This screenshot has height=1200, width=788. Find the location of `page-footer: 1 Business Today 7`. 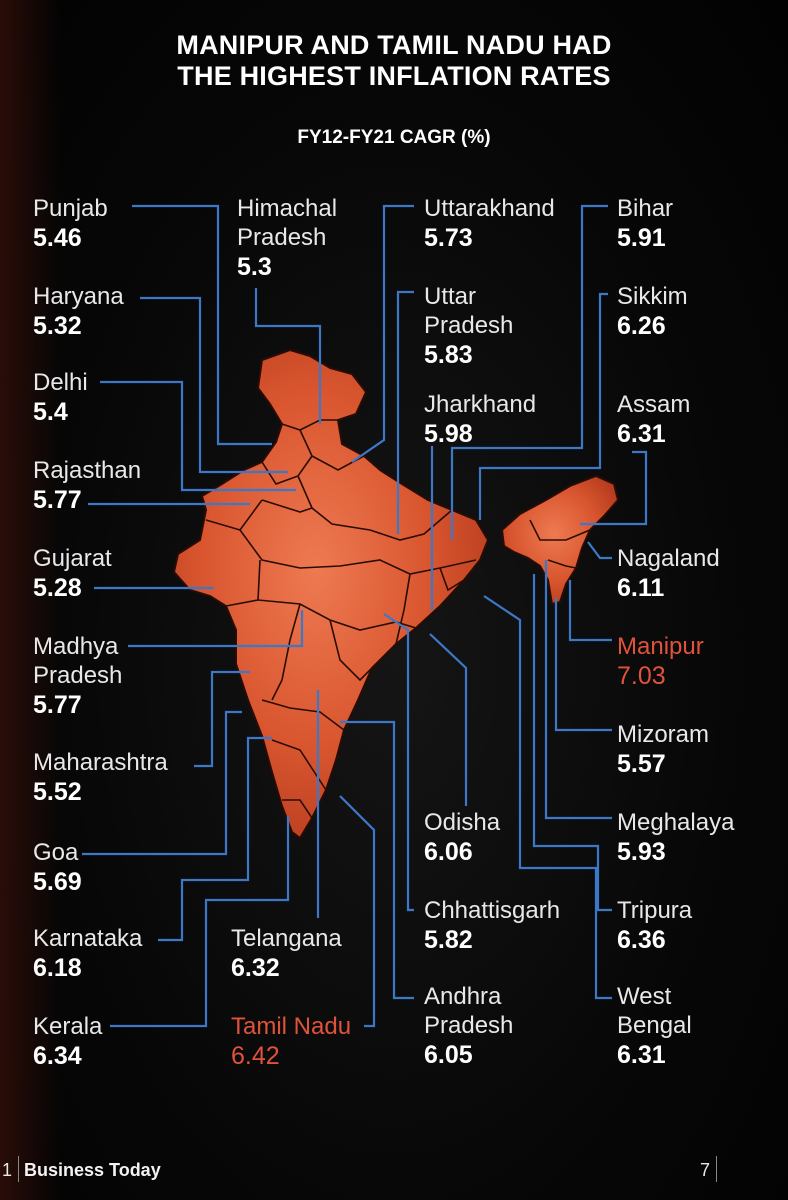

page-footer: 1 Business Today 7 is located at coordinates (394, 1171).